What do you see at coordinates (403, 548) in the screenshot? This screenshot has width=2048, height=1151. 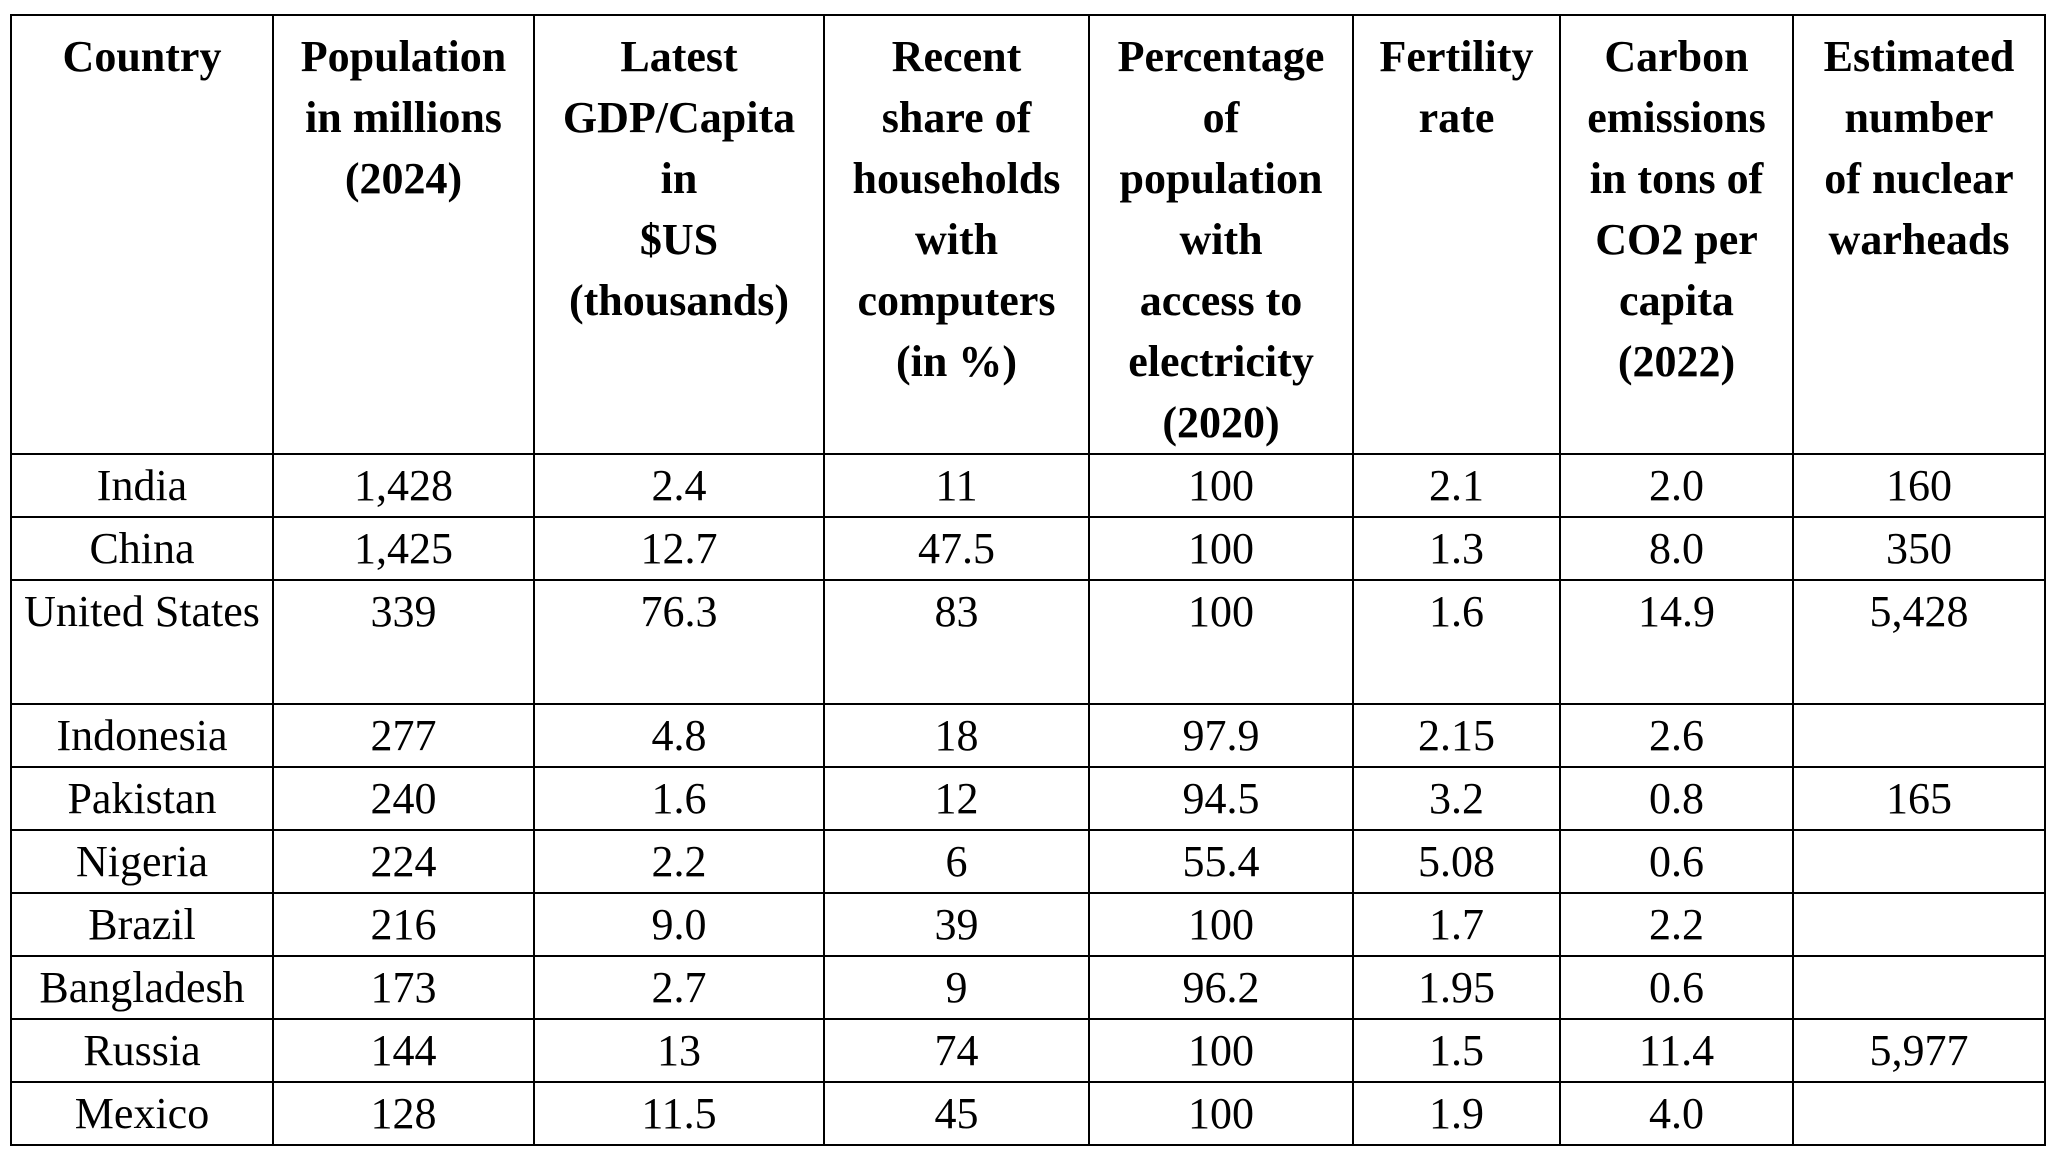 I see `cell-population: 1,425` at bounding box center [403, 548].